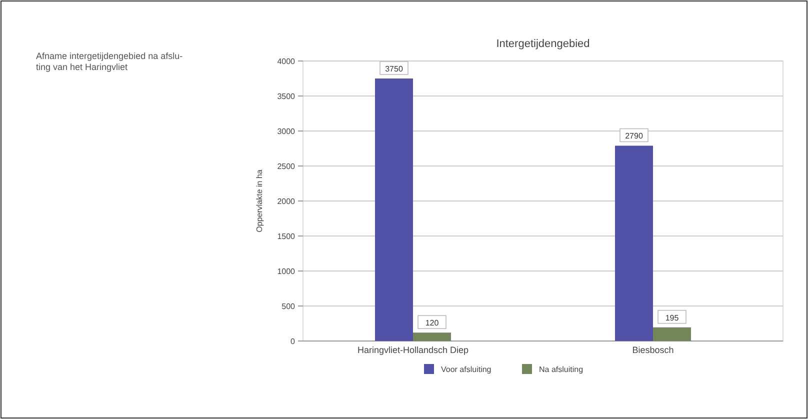 The image size is (808, 419). I want to click on y-tick-label: 1500, so click(286, 236).